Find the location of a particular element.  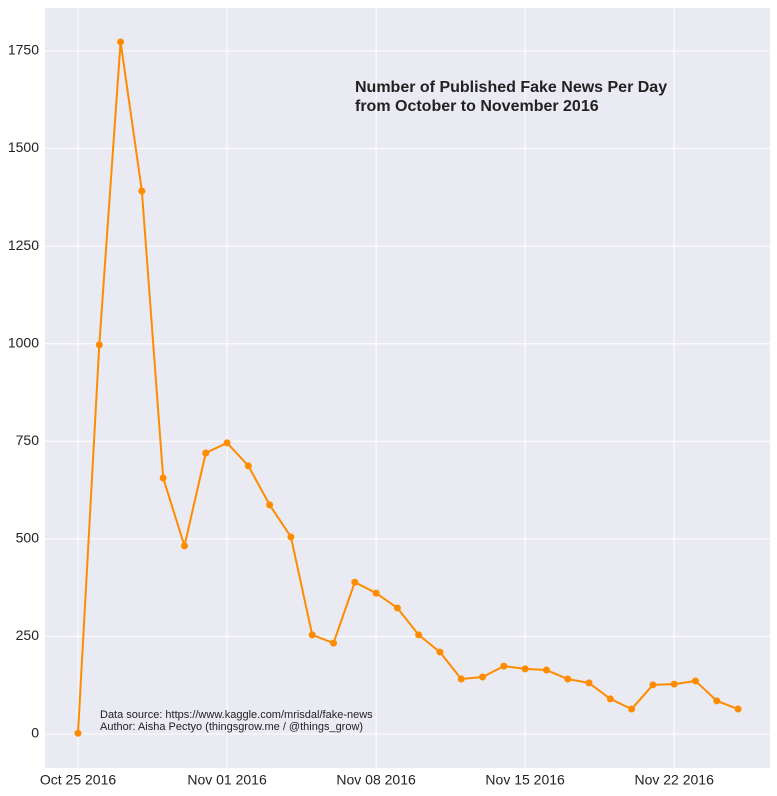

x-tick-label: Nov 01 2016 is located at coordinates (227, 780).